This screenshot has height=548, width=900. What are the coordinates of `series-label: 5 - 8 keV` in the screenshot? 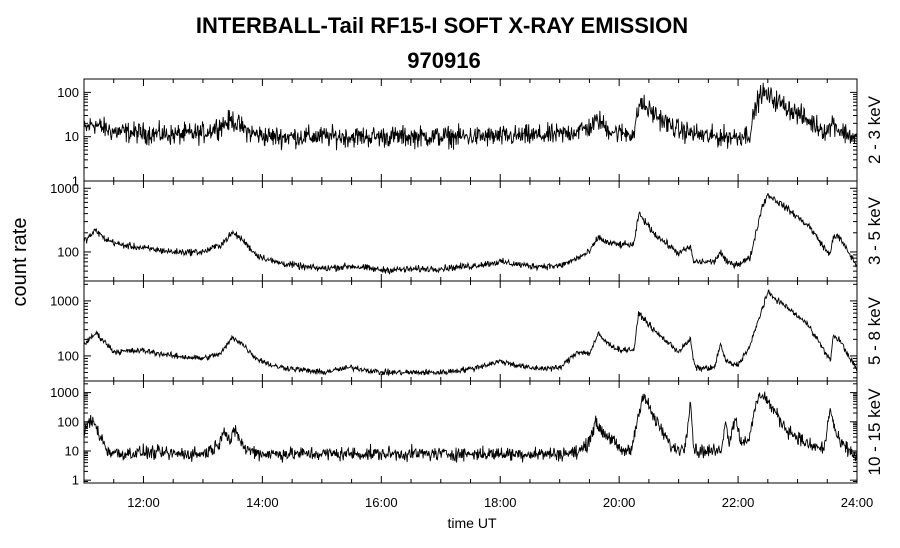 It's located at (874, 330).